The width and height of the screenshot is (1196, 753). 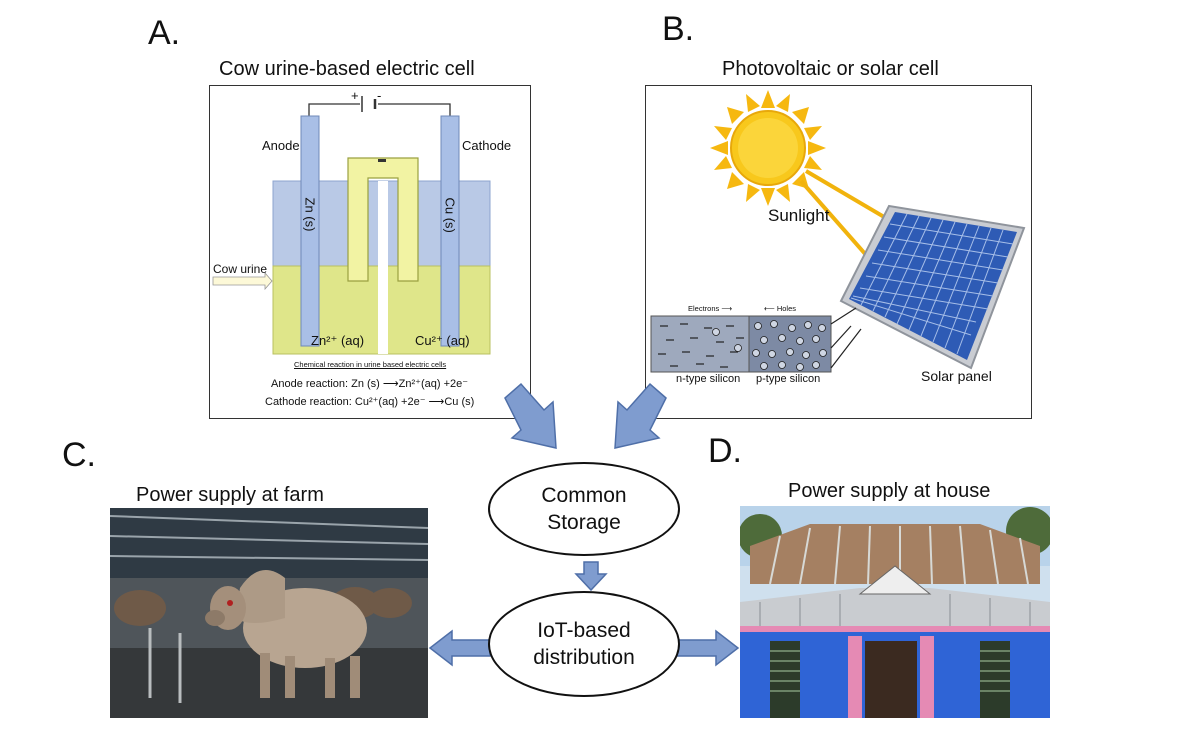 I want to click on cow-urine-label: Cow urine, so click(x=240, y=269).